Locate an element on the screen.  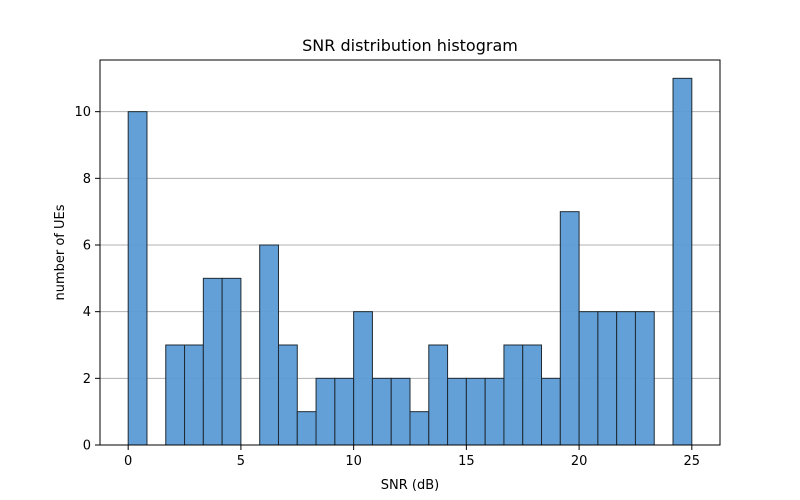
x-tick-label: 10 is located at coordinates (353, 461).